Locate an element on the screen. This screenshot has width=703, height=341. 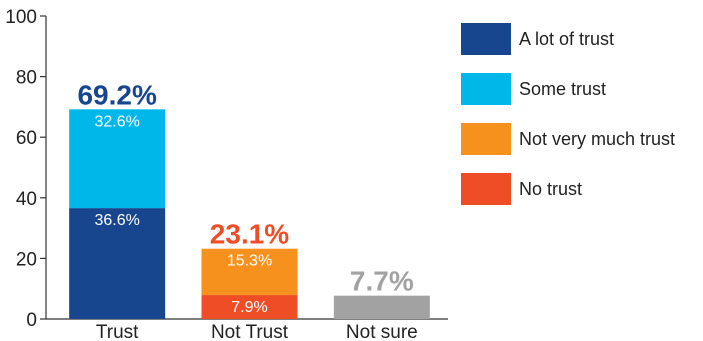
category-label: Not sure is located at coordinates (382, 331).